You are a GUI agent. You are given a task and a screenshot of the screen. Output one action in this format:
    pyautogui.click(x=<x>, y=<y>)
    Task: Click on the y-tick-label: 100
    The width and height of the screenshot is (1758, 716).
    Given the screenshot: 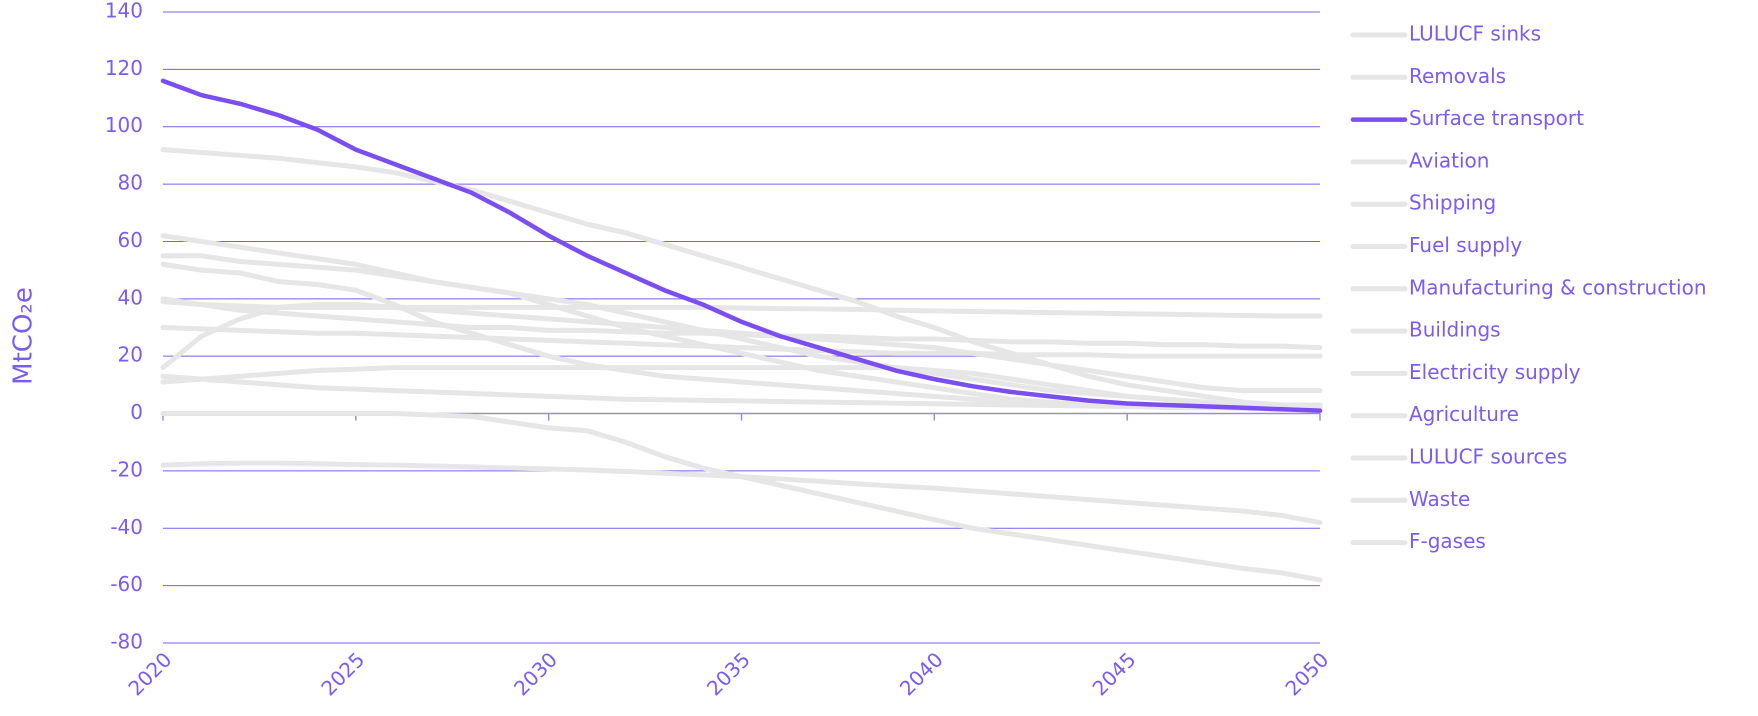 What is the action you would take?
    pyautogui.click(x=124, y=125)
    